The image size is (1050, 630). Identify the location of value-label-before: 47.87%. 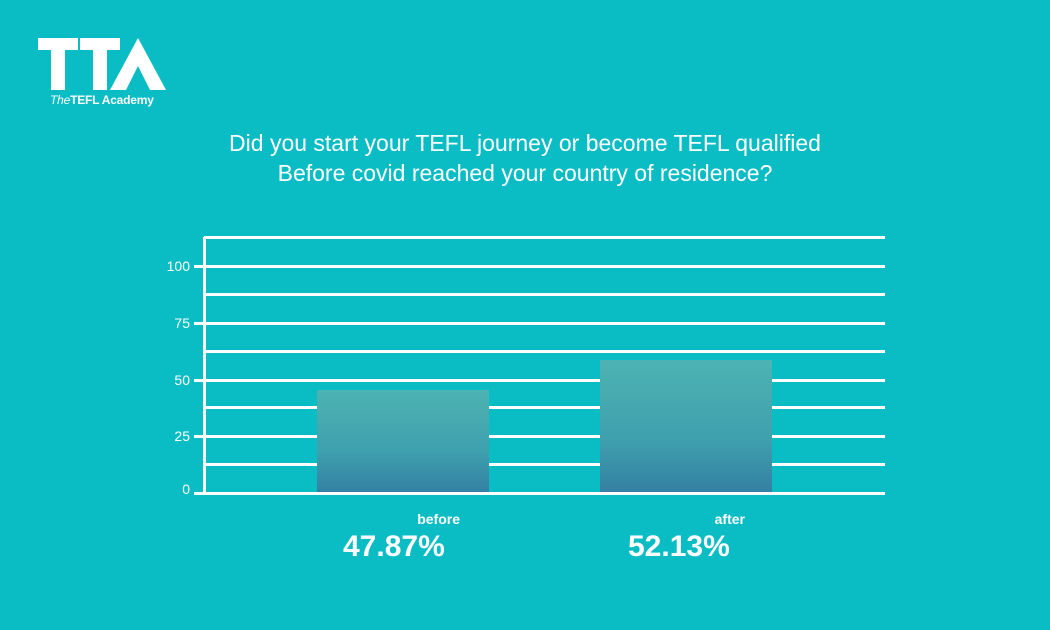
(394, 546).